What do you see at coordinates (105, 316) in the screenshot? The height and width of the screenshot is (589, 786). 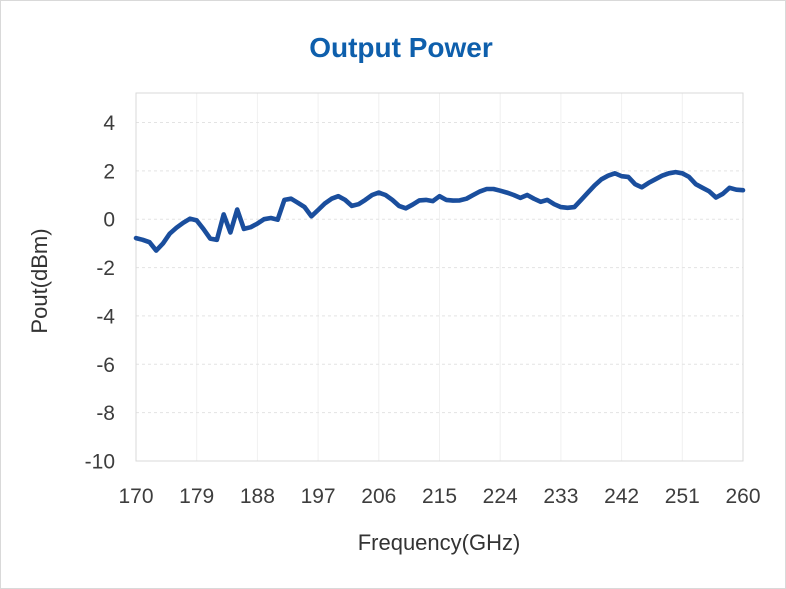 I see `y-tick-label: -4` at bounding box center [105, 316].